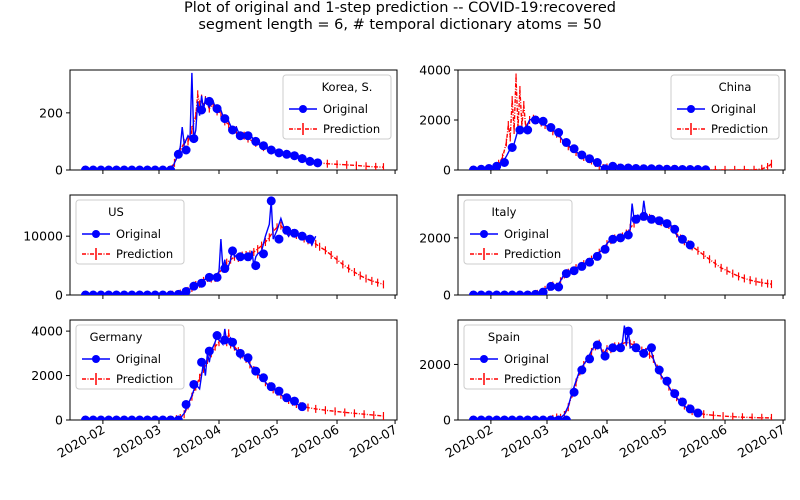  I want to click on legend-title: Germany, so click(116, 337).